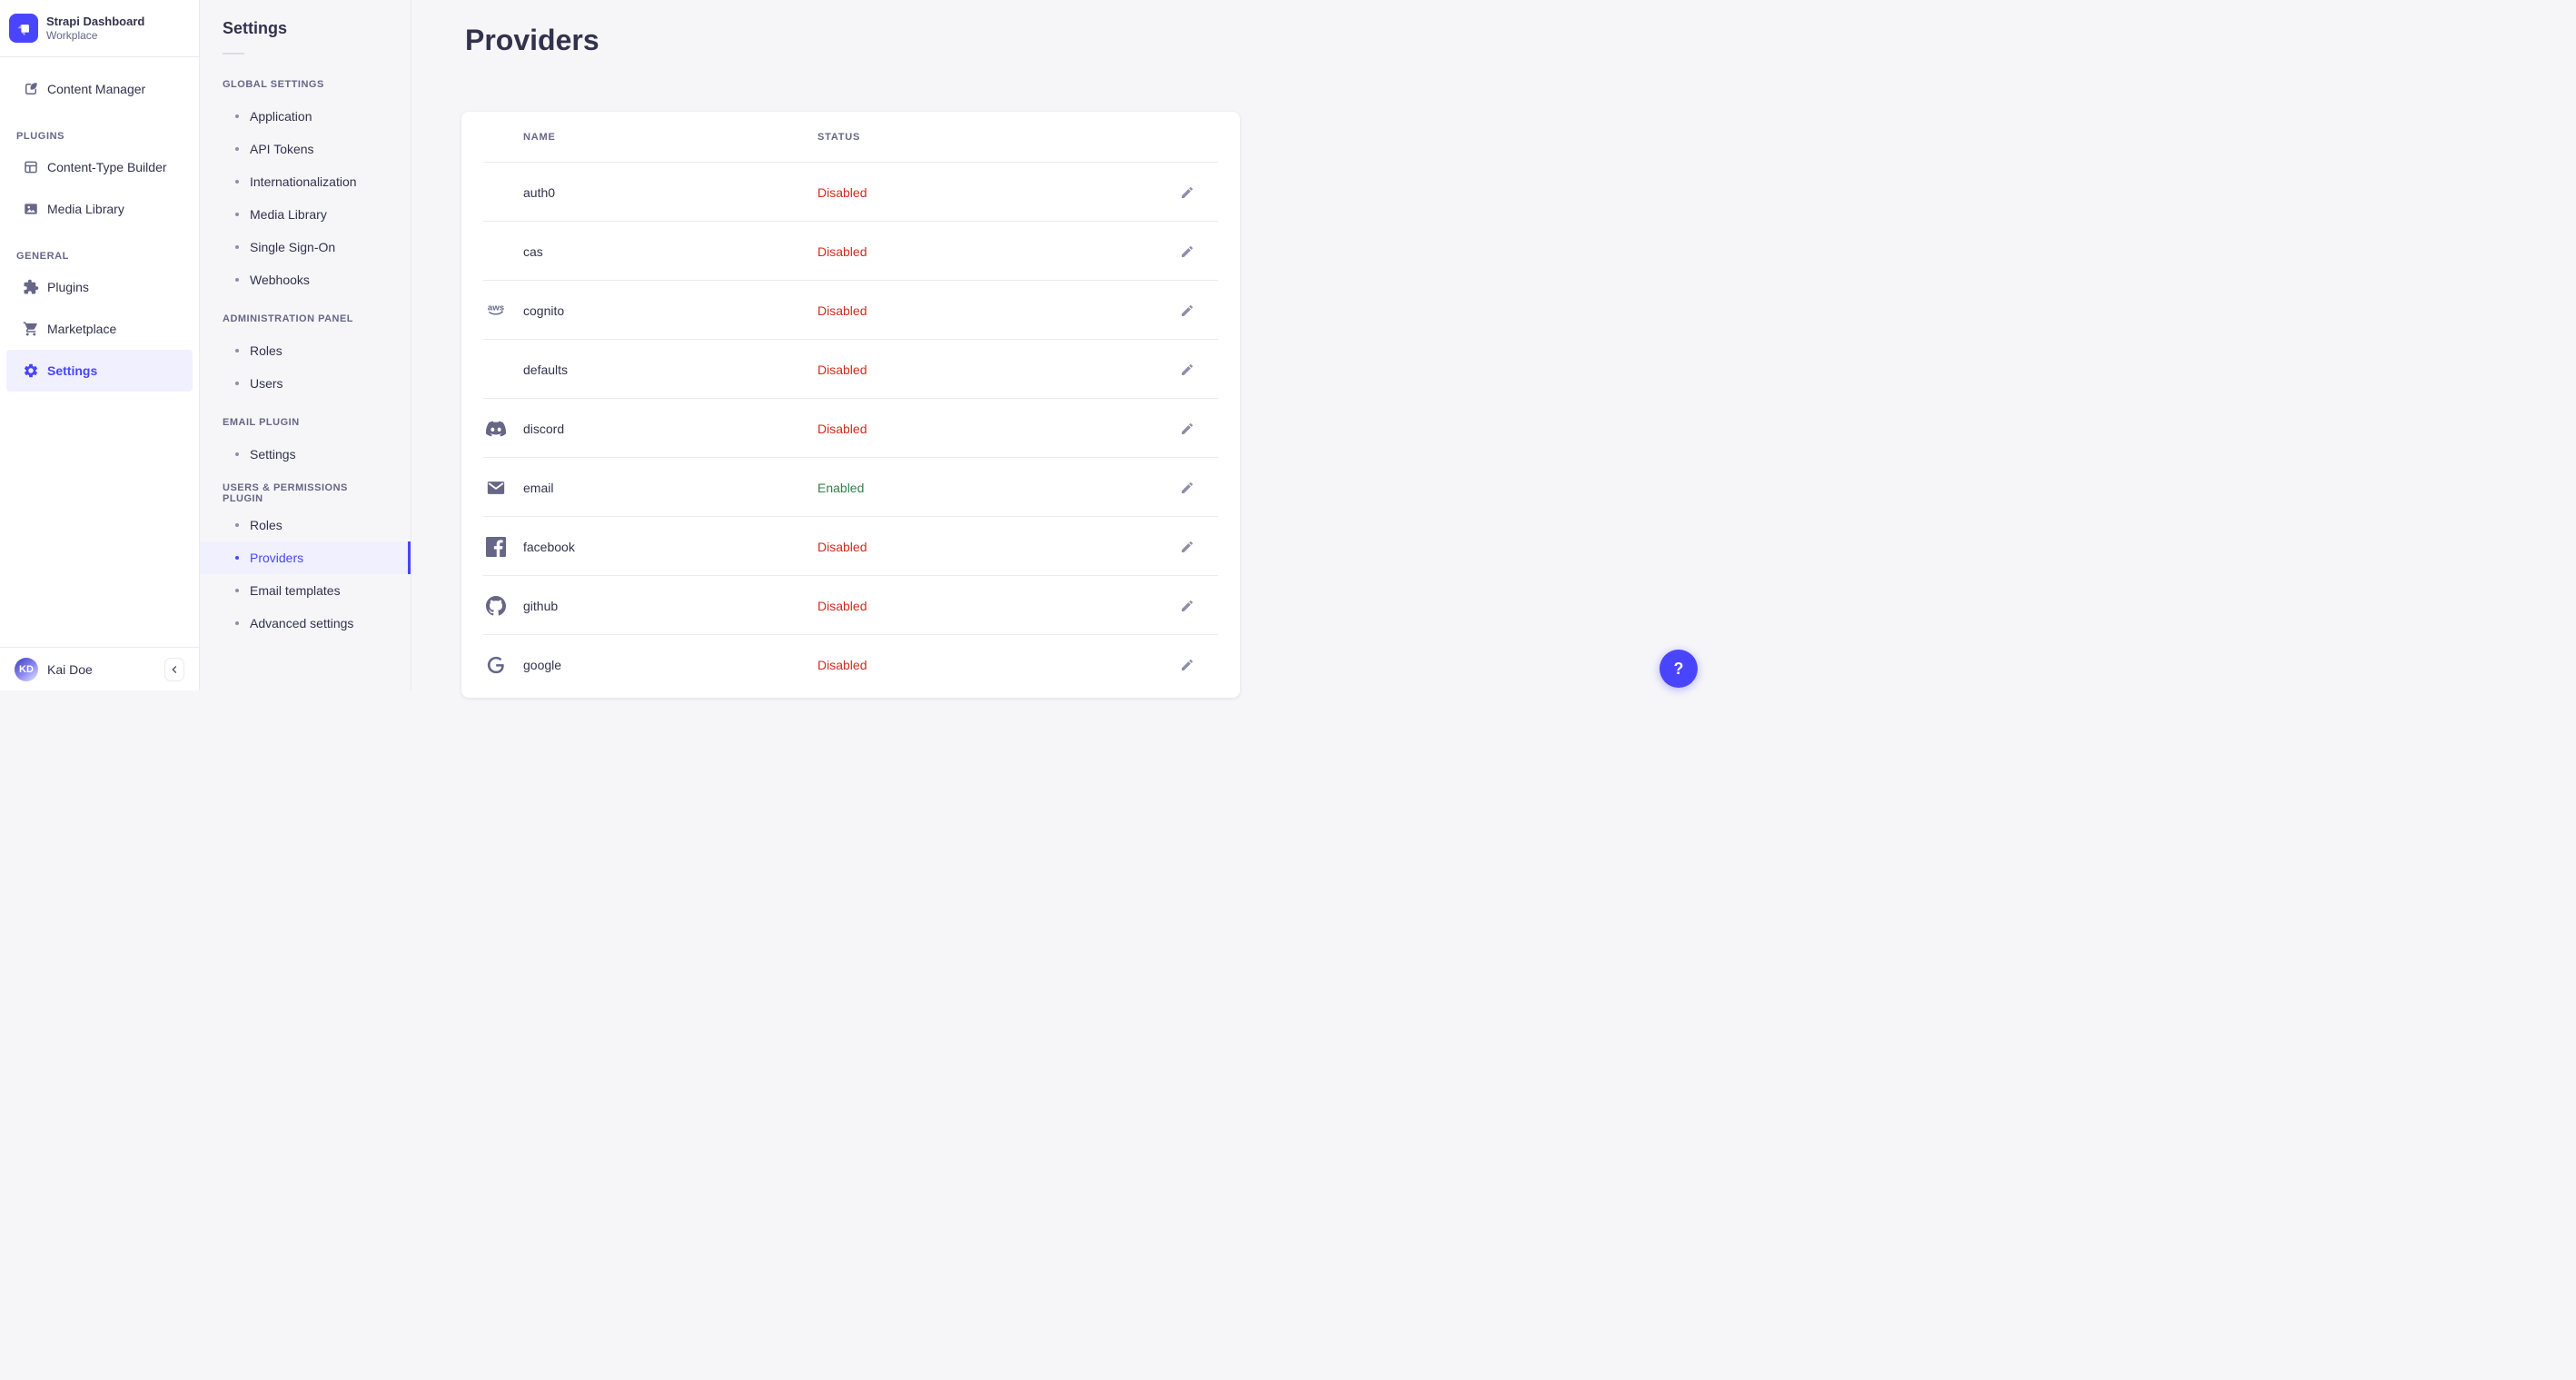 The image size is (2576, 1380). What do you see at coordinates (496, 488) in the screenshot?
I see `envelope-icon` at bounding box center [496, 488].